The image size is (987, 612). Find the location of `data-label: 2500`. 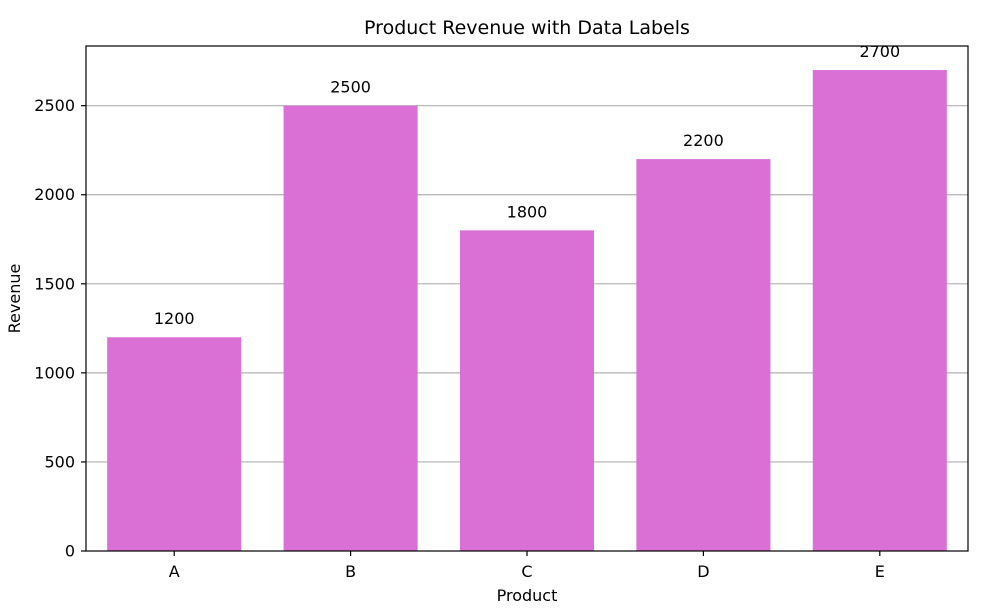

data-label: 2500 is located at coordinates (350, 87).